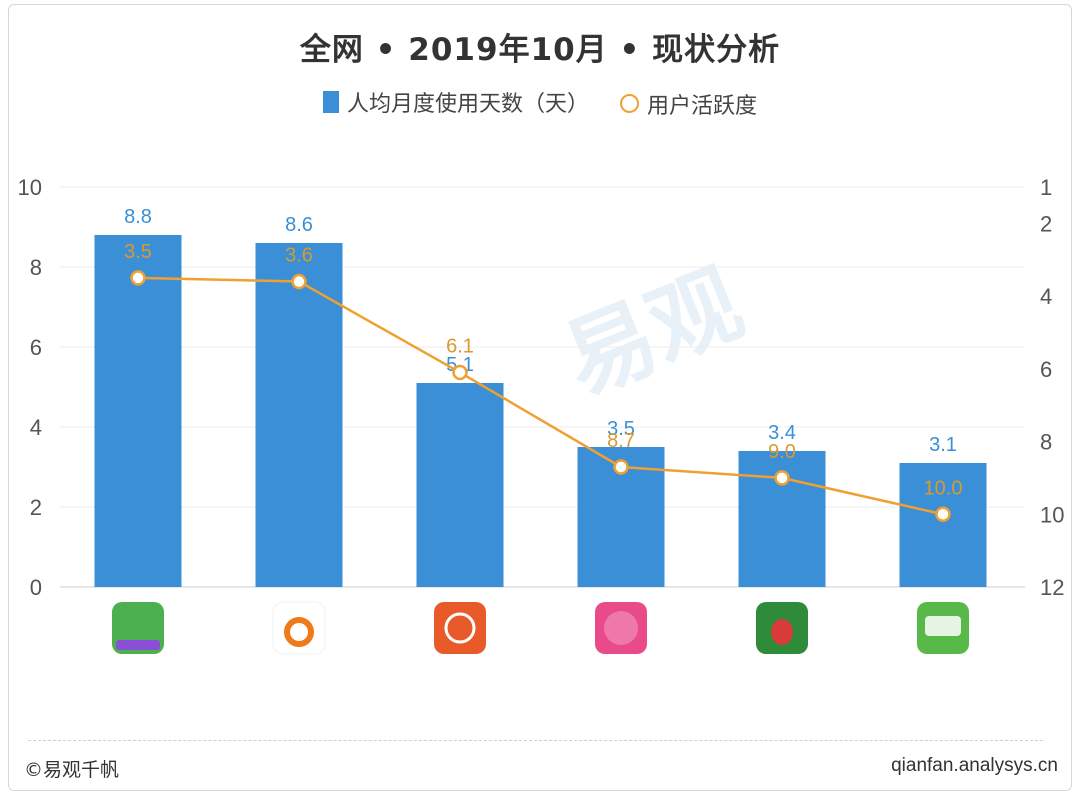  Describe the element at coordinates (30, 187) in the screenshot. I see `left-tick-label: 10` at that location.